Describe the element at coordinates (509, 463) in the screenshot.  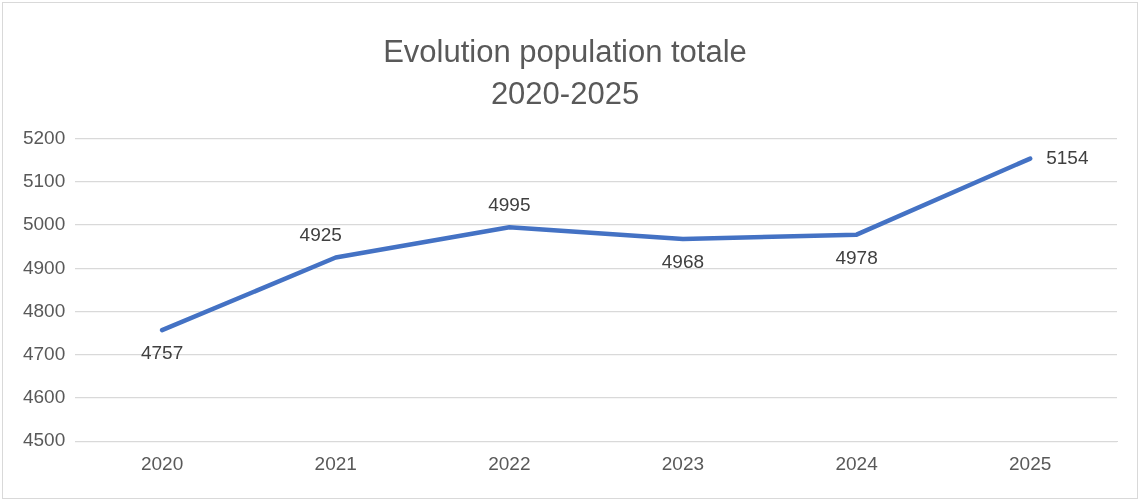
I see `x-tick-label: 2022` at that location.